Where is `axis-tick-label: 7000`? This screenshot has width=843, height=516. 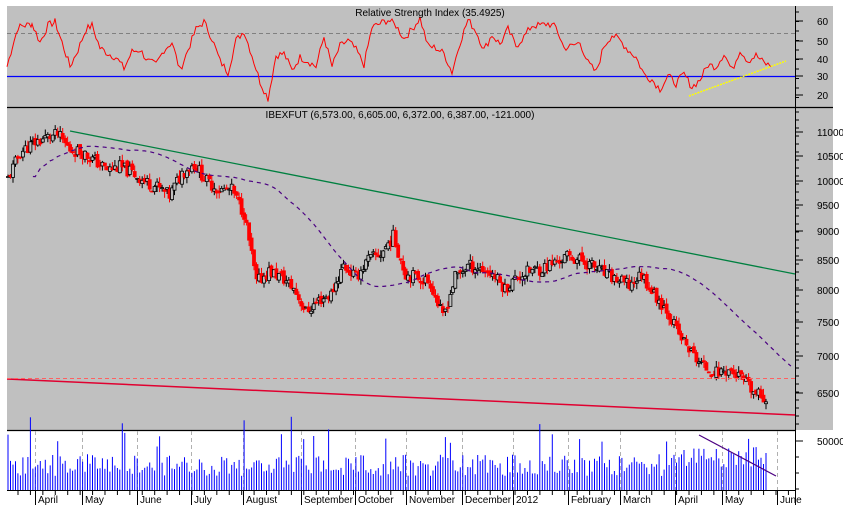
axis-tick-label: 7000 is located at coordinates (828, 357).